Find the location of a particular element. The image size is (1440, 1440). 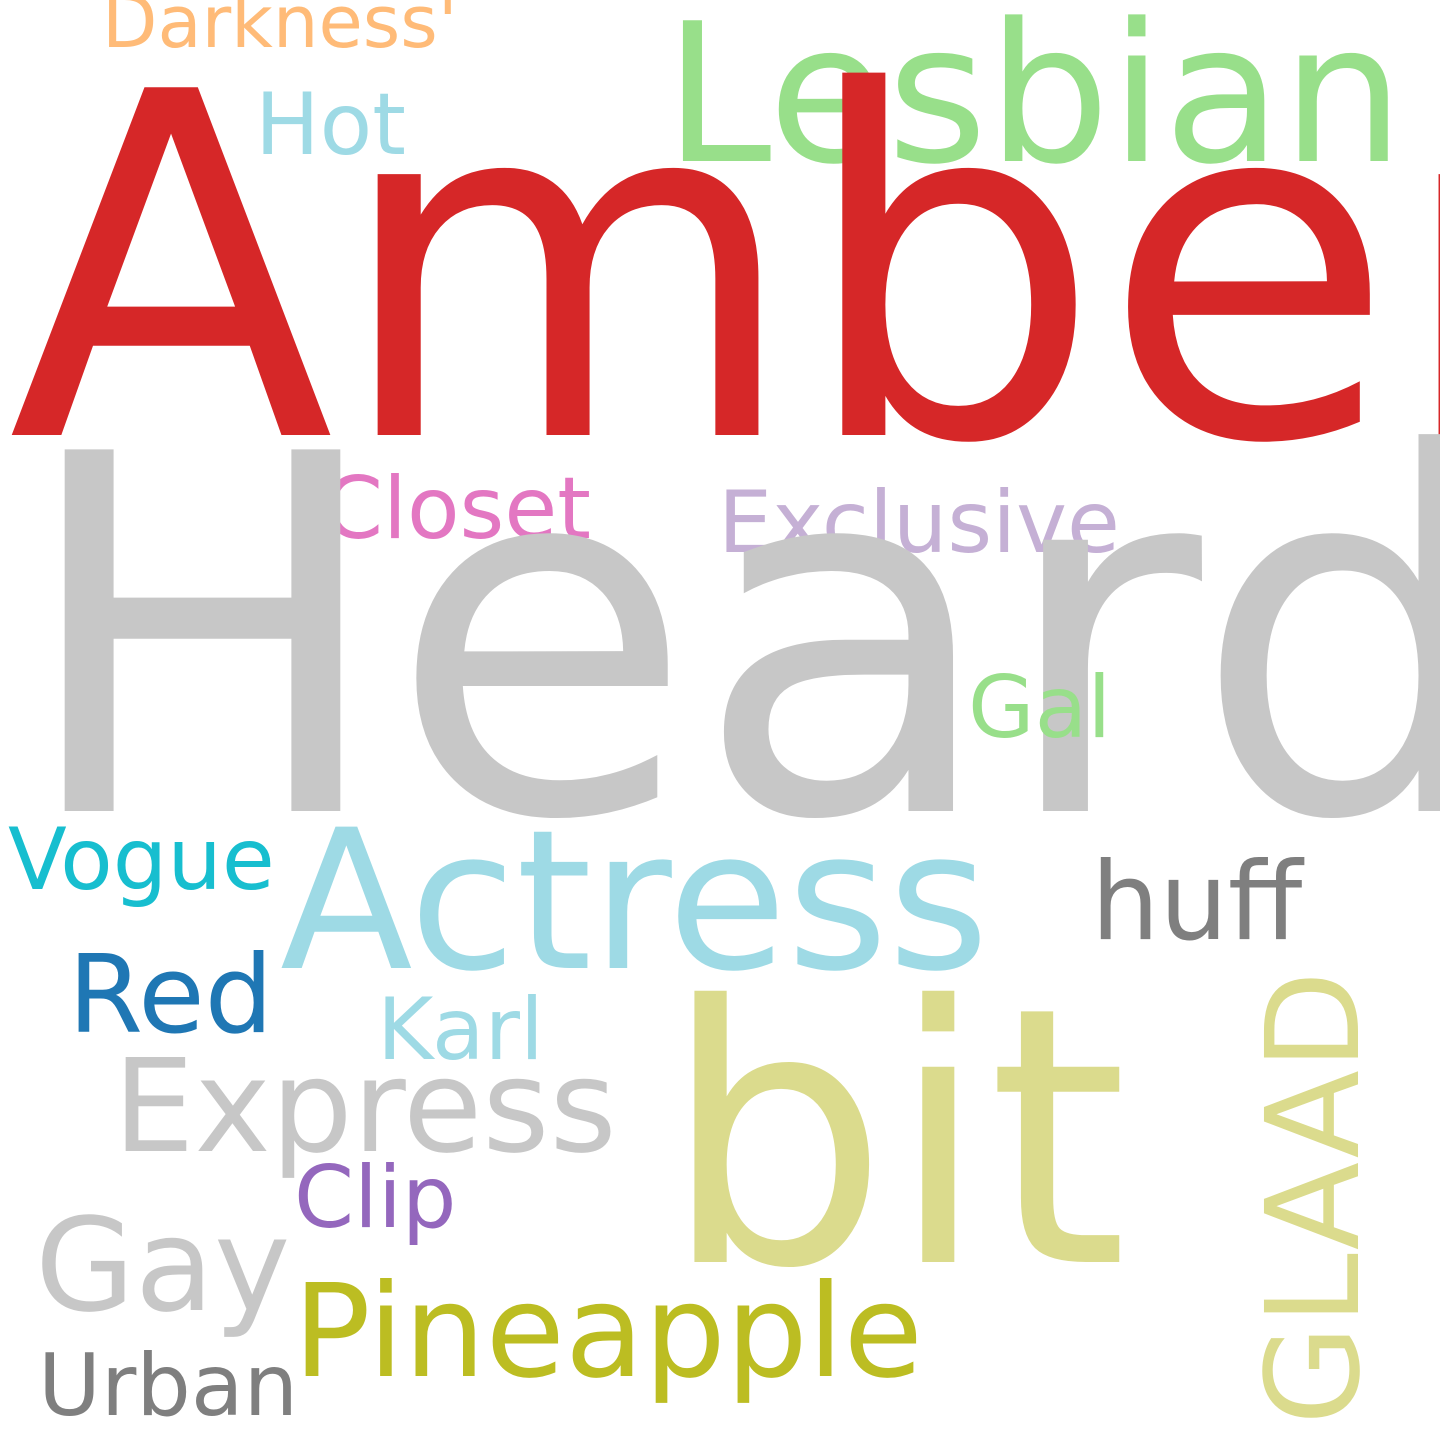

word-closet: Closet is located at coordinates (457, 509).